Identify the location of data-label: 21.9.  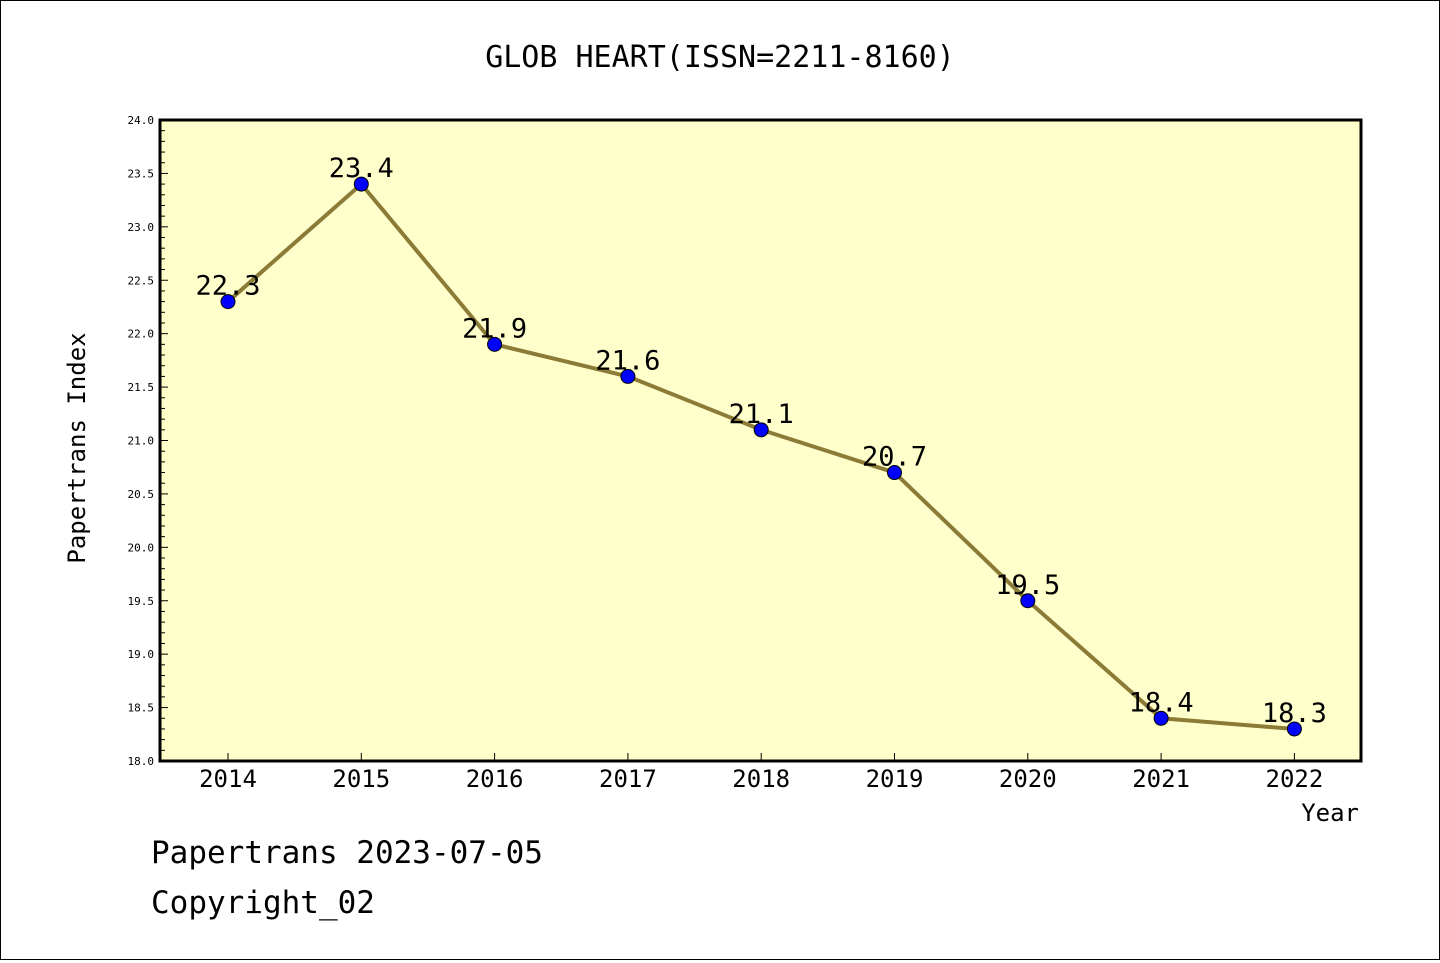
(494, 328).